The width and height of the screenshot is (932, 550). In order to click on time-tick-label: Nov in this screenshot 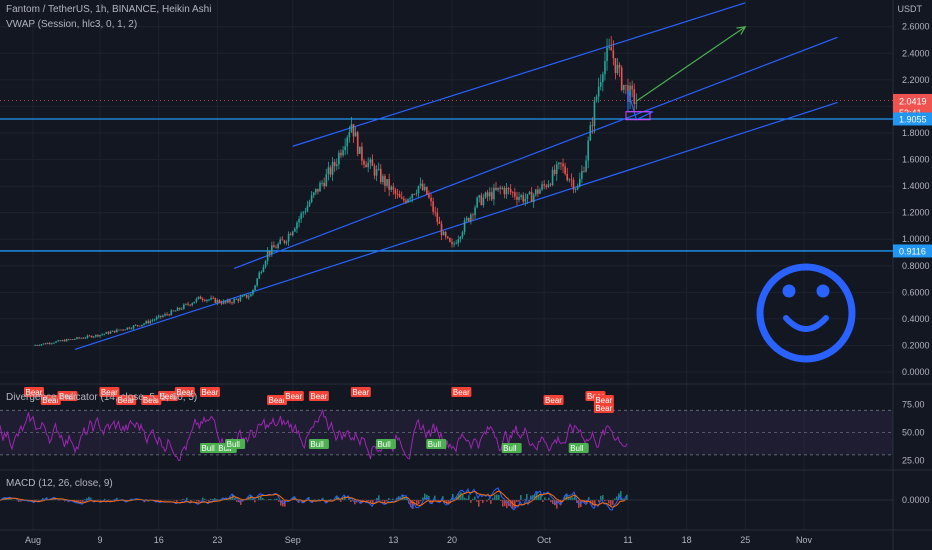, I will do `click(804, 540)`.